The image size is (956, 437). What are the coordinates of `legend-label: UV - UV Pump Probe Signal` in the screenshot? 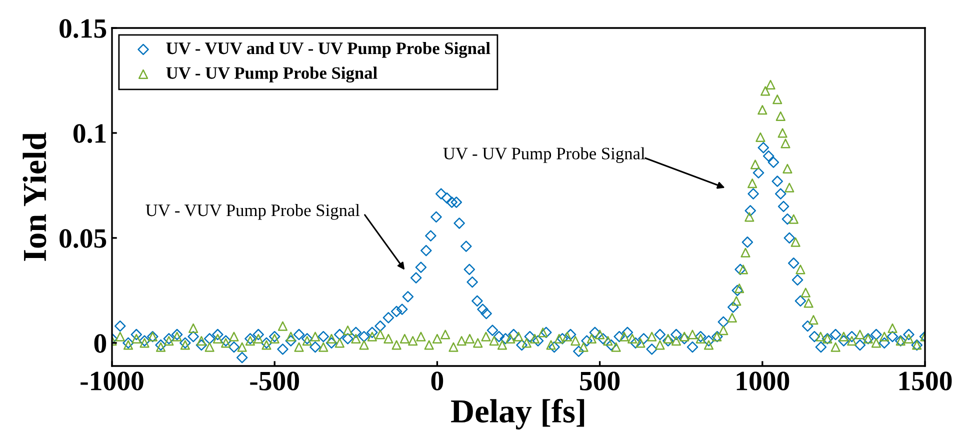 It's located at (272, 74).